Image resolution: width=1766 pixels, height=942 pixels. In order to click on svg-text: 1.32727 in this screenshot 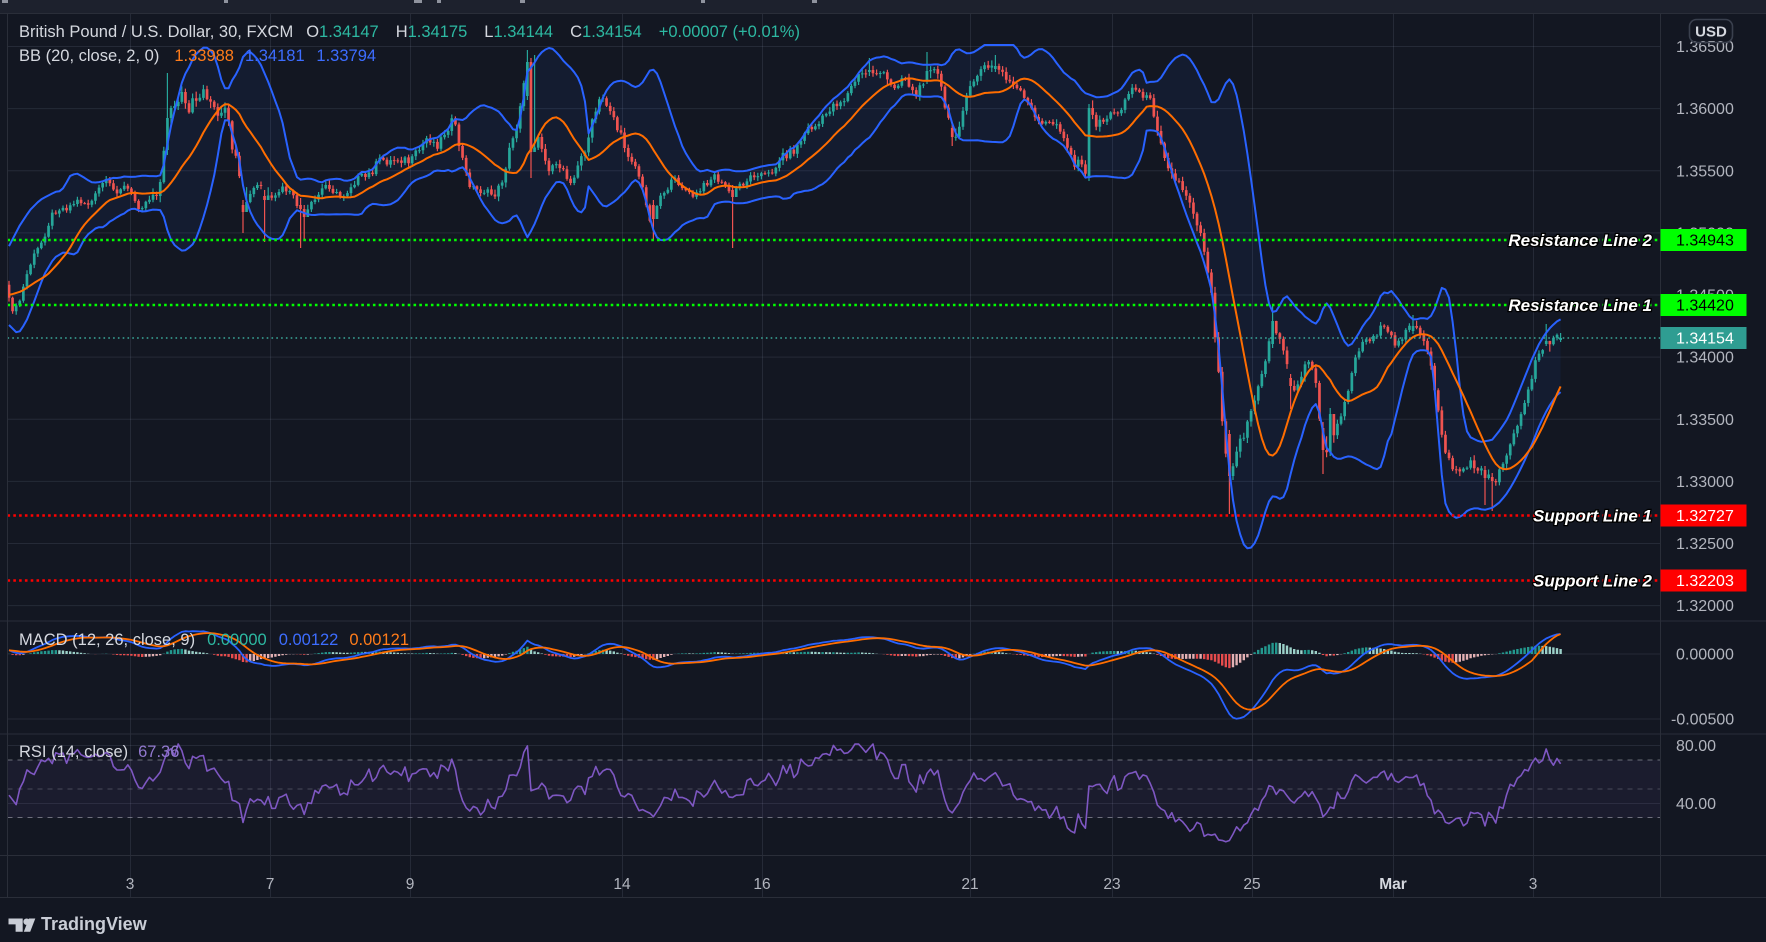, I will do `click(1705, 516)`.